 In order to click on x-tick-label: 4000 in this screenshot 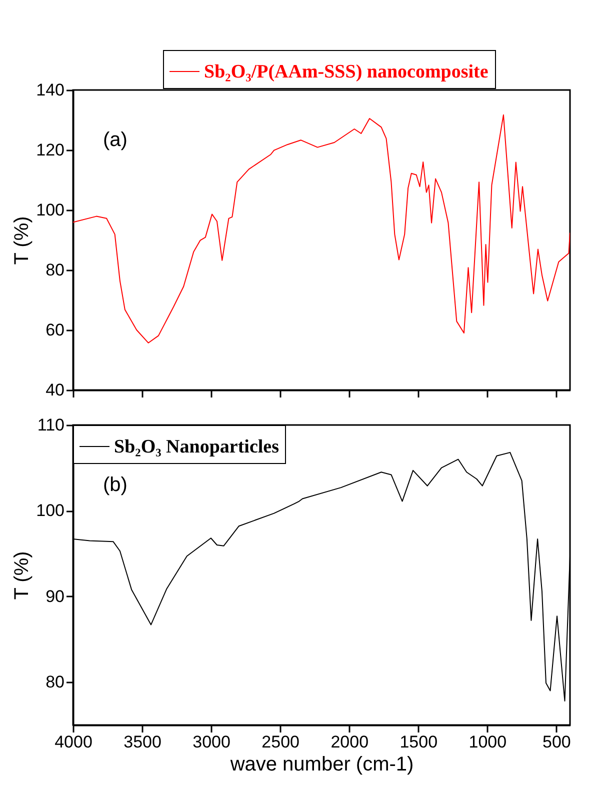, I will do `click(73, 742)`.